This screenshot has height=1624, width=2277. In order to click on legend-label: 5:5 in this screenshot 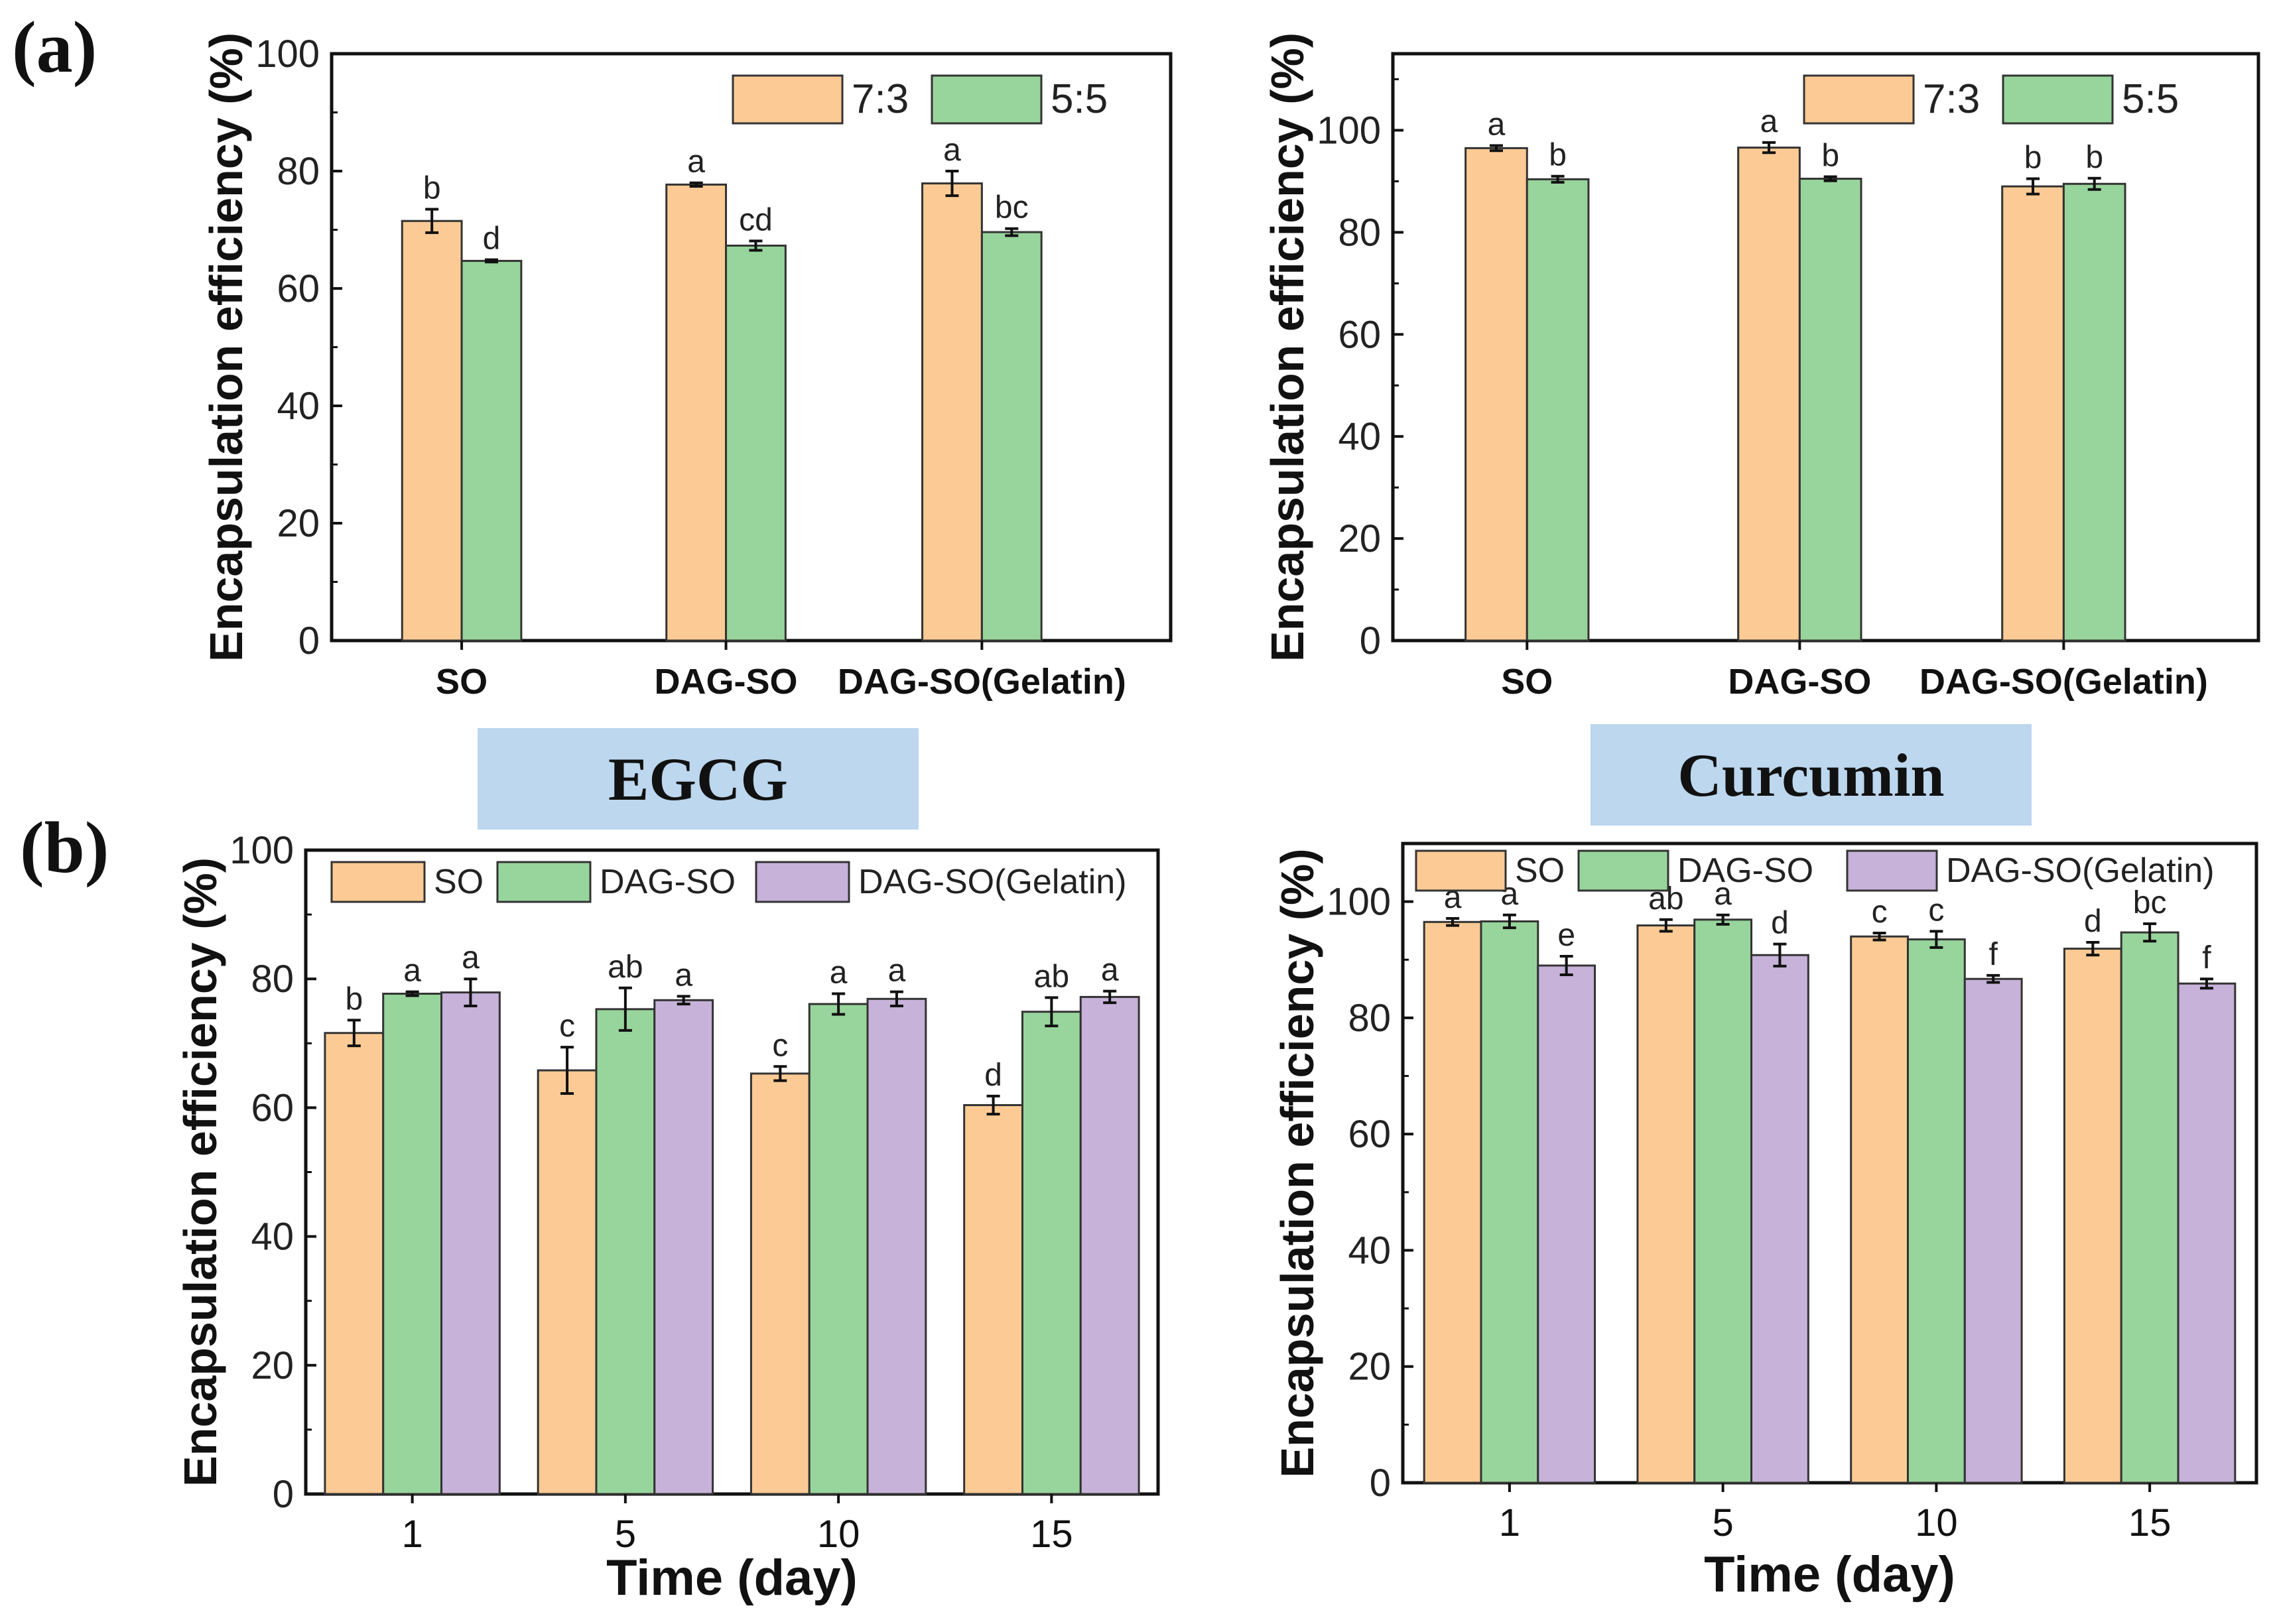, I will do `click(1079, 99)`.